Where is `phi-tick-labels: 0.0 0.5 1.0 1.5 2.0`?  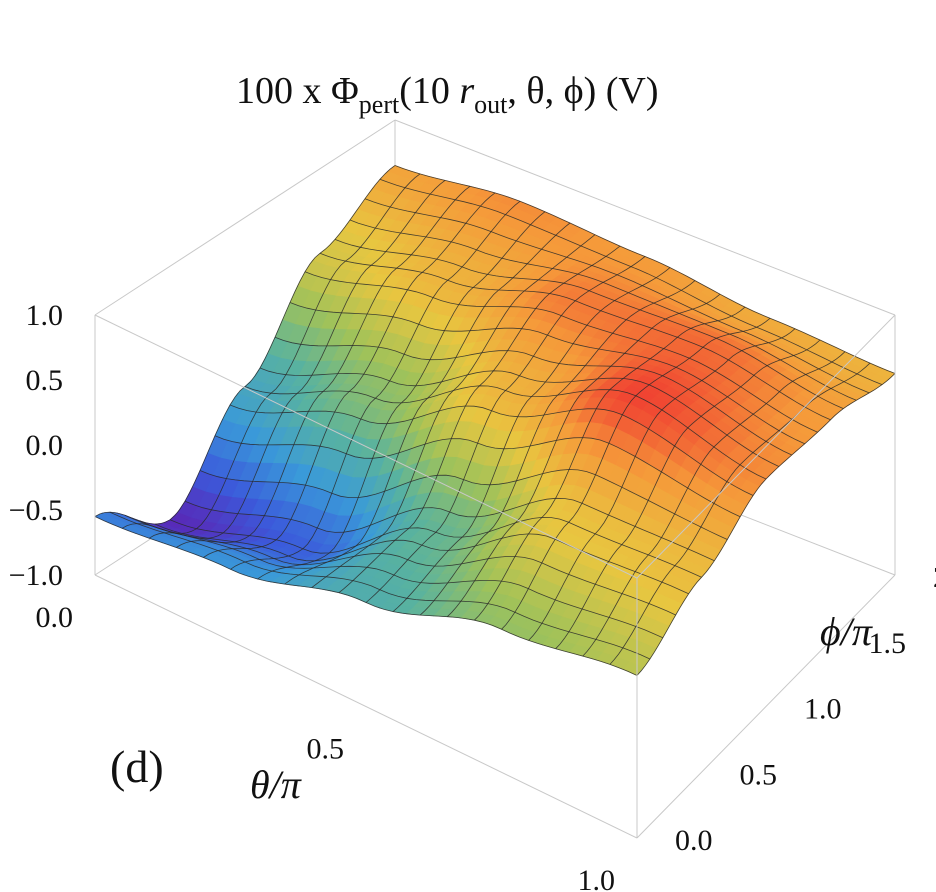
phi-tick-labels: 0.0 0.5 1.0 1.5 2.0 is located at coordinates (805, 709).